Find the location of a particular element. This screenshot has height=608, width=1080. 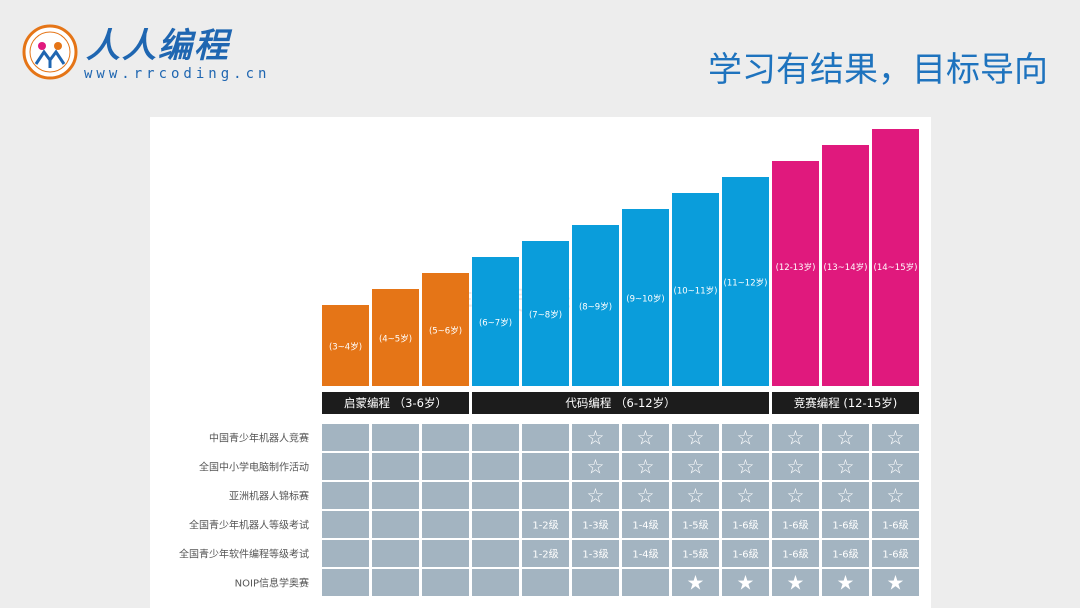

cell-value-5-10: 1-6级 is located at coordinates (795, 555).